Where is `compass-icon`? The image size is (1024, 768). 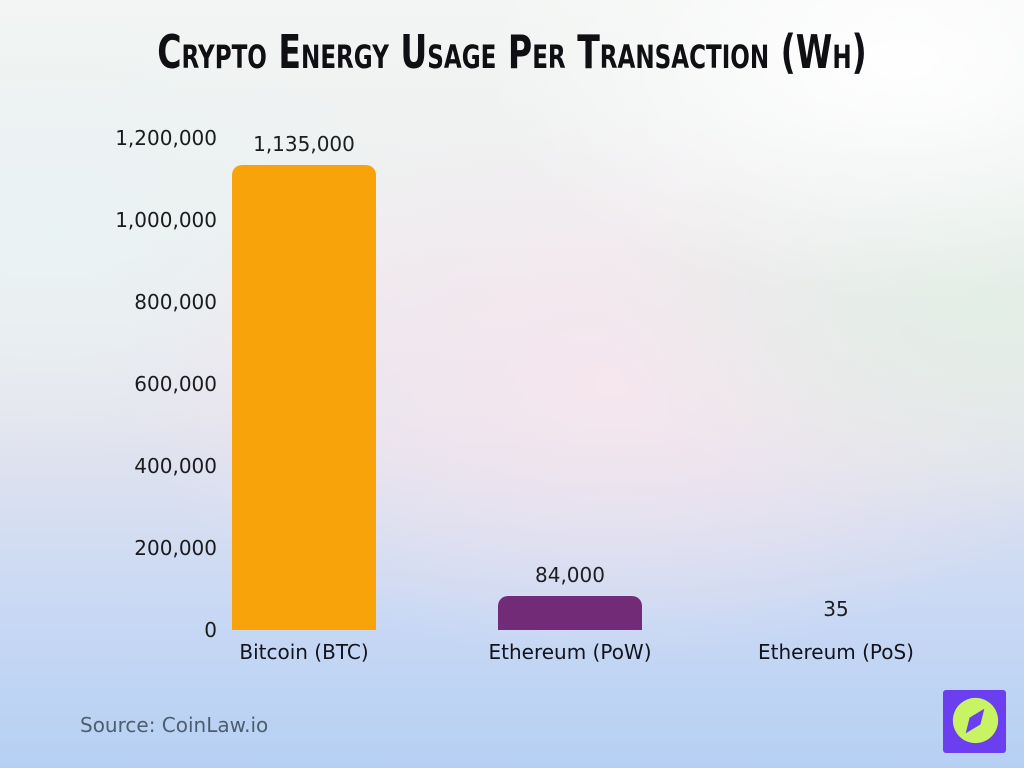 compass-icon is located at coordinates (974, 721).